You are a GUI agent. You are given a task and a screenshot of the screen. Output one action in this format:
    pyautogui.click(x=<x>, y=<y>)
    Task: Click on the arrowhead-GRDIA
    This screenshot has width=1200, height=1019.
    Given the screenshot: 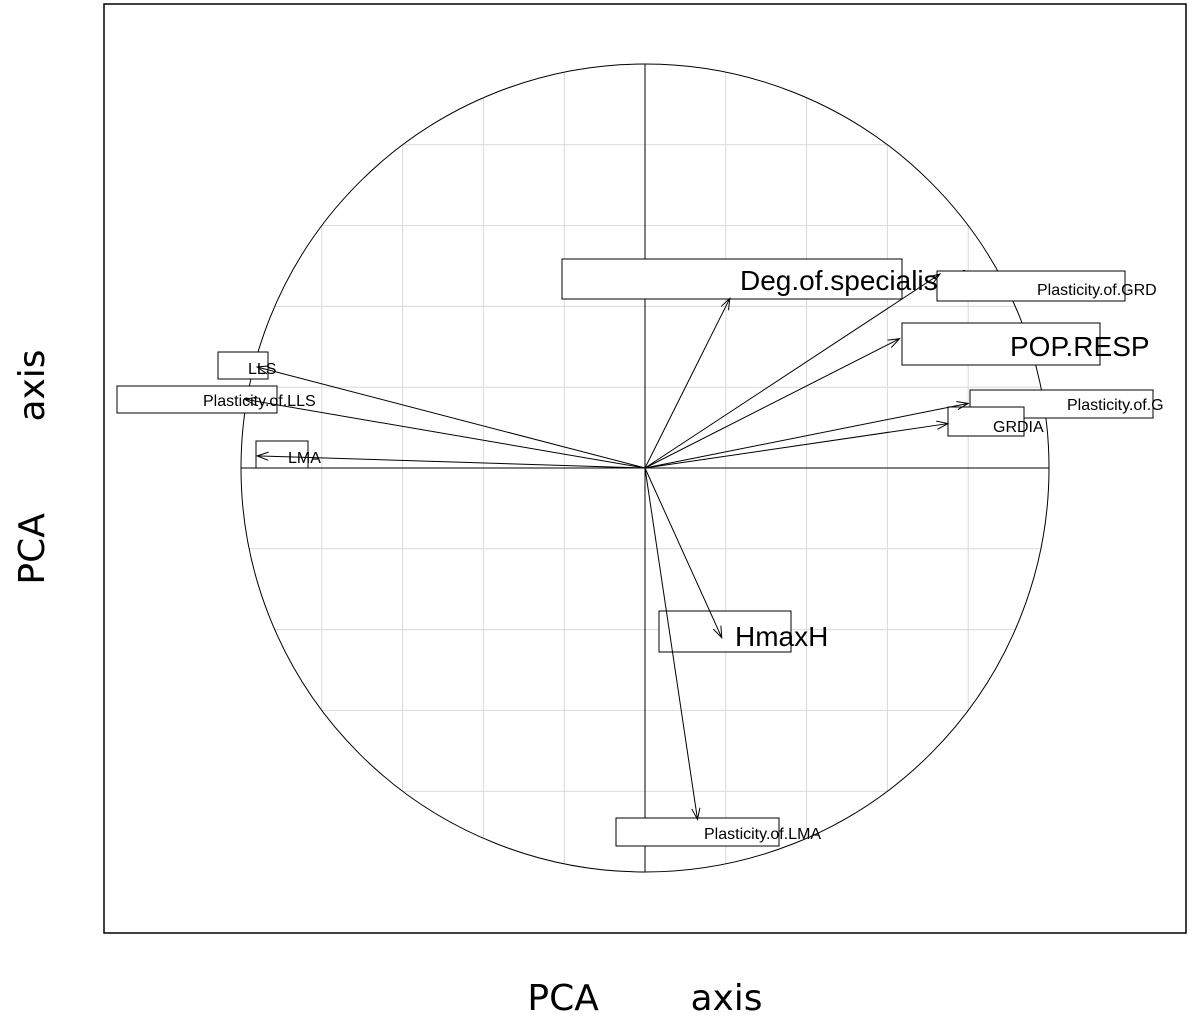 What is the action you would take?
    pyautogui.click(x=943, y=425)
    